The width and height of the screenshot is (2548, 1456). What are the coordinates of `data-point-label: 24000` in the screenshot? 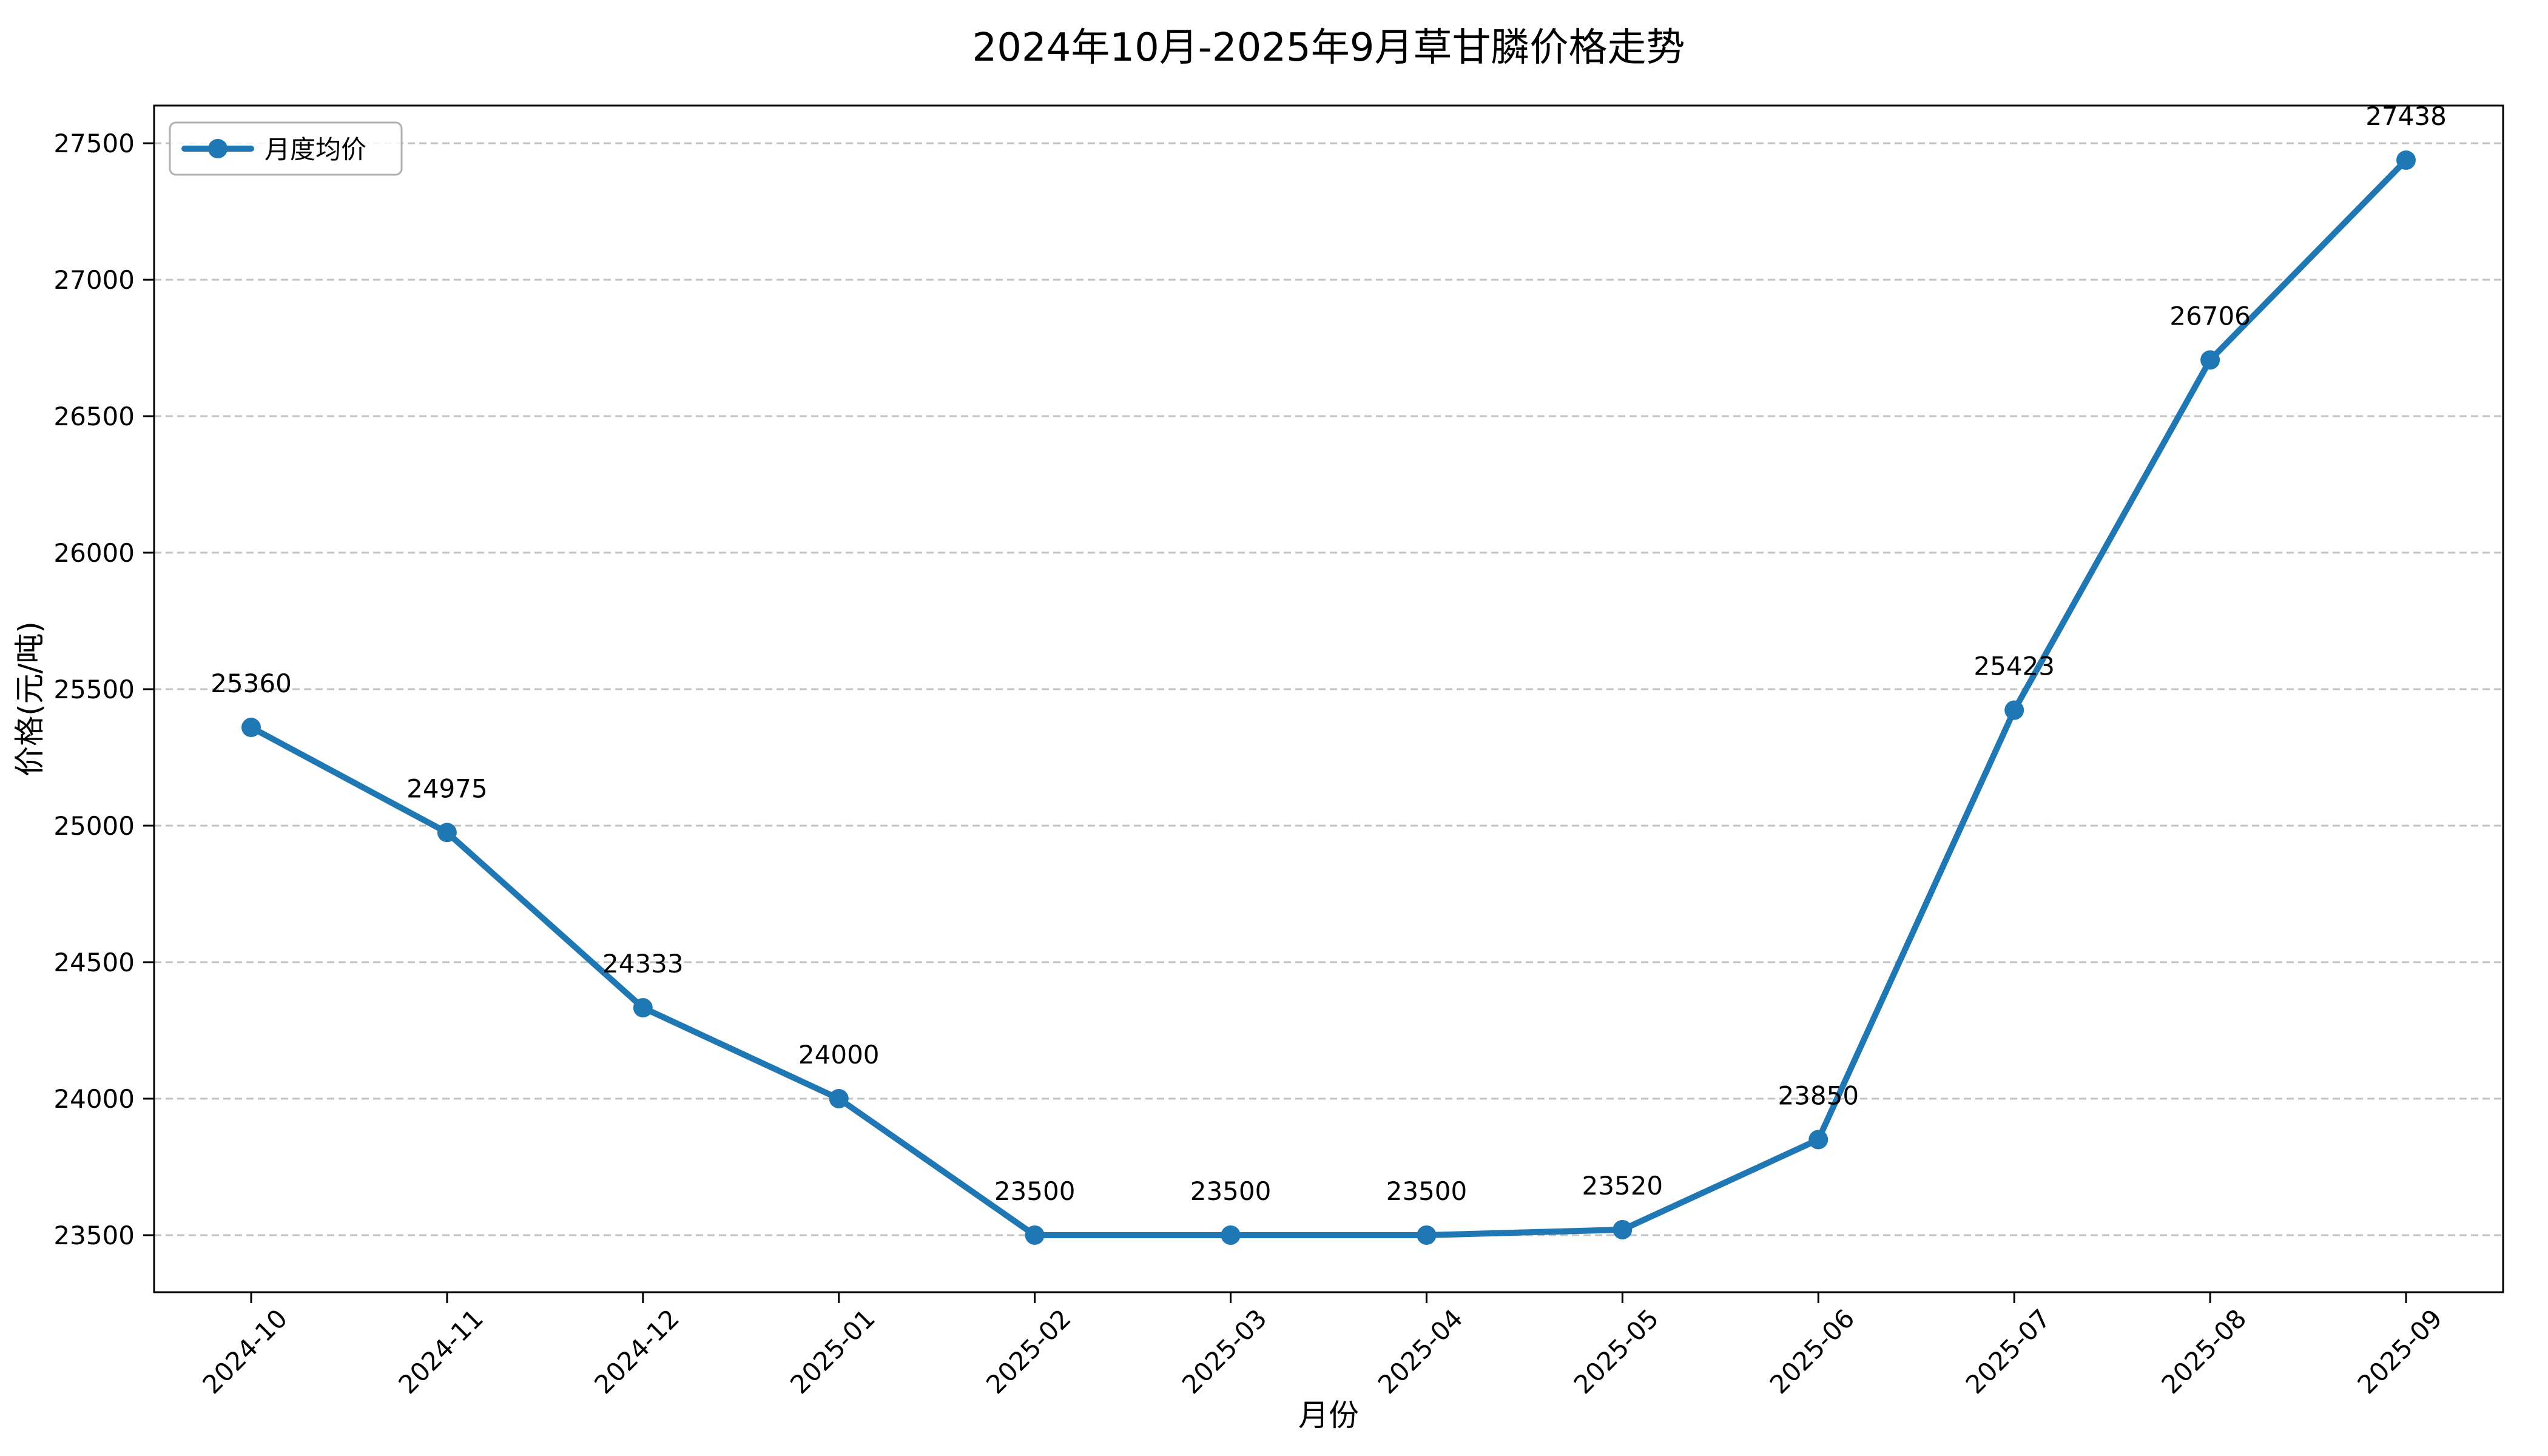 It's located at (839, 1055).